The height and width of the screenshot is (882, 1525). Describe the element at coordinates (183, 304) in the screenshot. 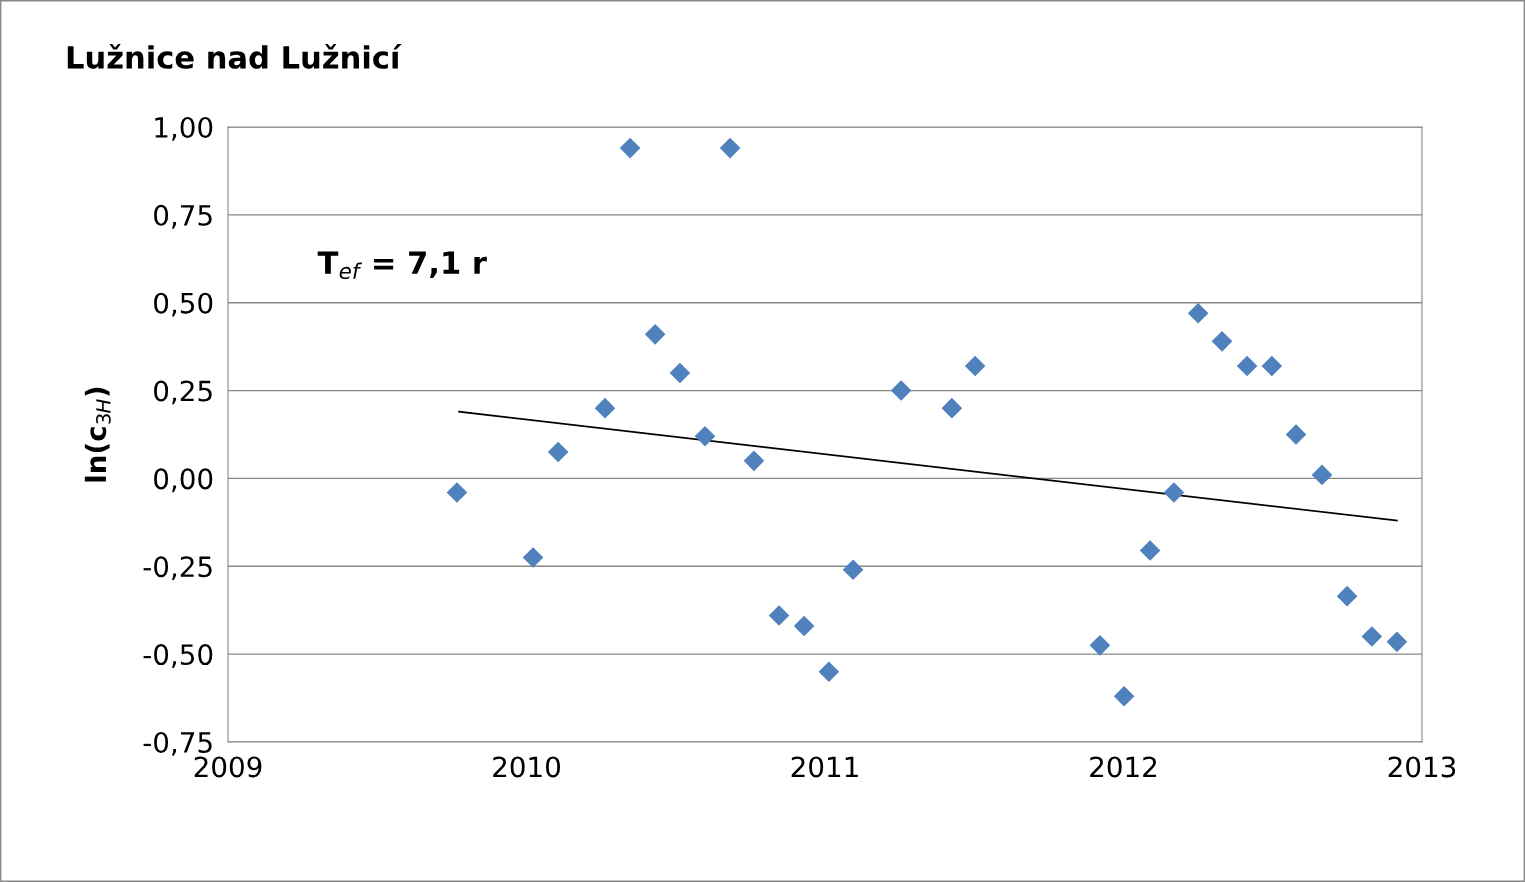

I see `y-tick-label: 0,50` at that location.